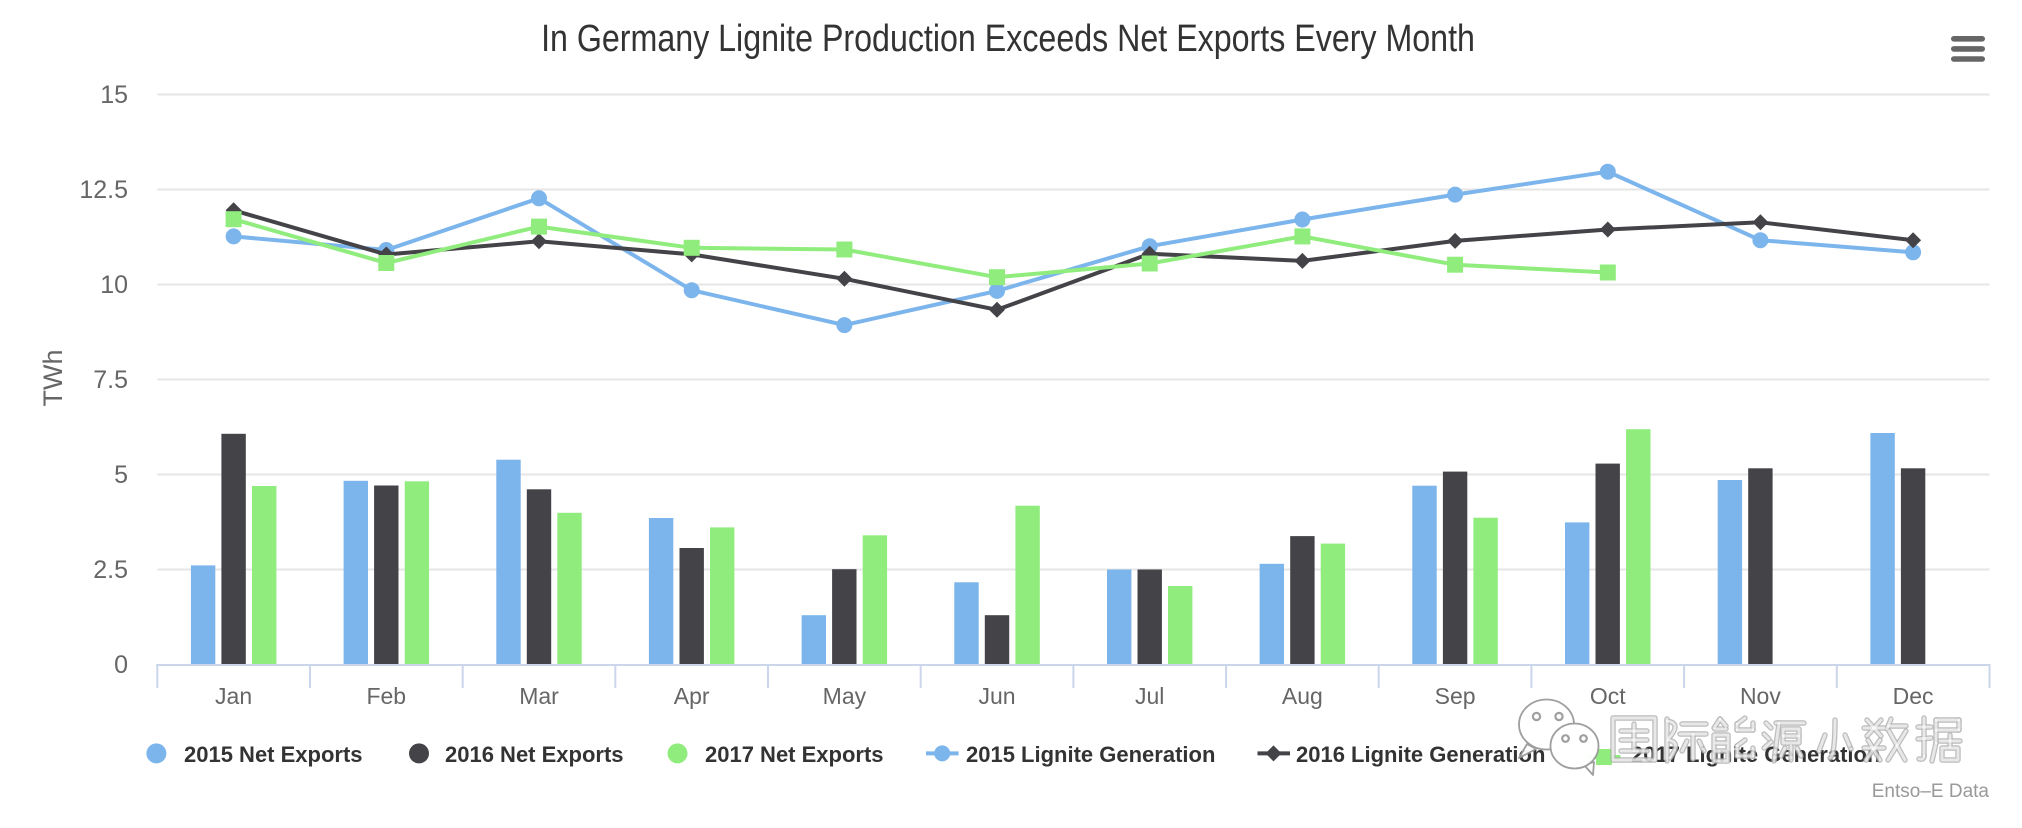 The image size is (2022, 828). I want to click on svg-text: Jan, so click(233, 696).